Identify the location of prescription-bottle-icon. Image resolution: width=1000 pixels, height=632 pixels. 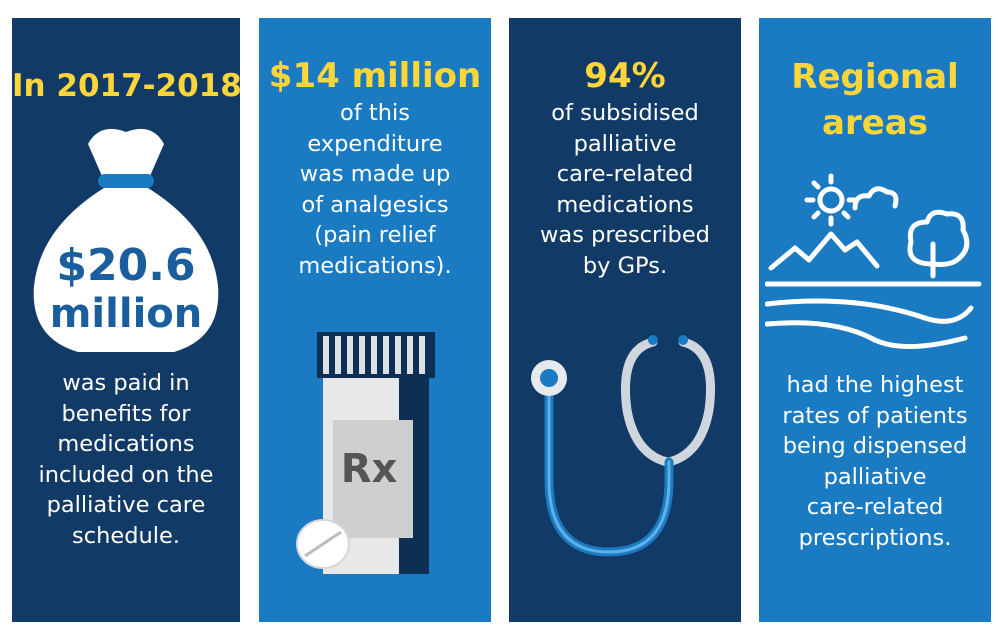
(365, 453).